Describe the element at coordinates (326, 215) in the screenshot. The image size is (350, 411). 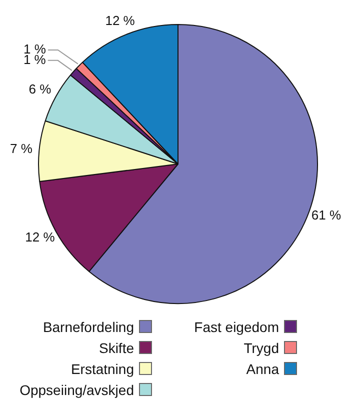
I see `data-label: 61 %` at that location.